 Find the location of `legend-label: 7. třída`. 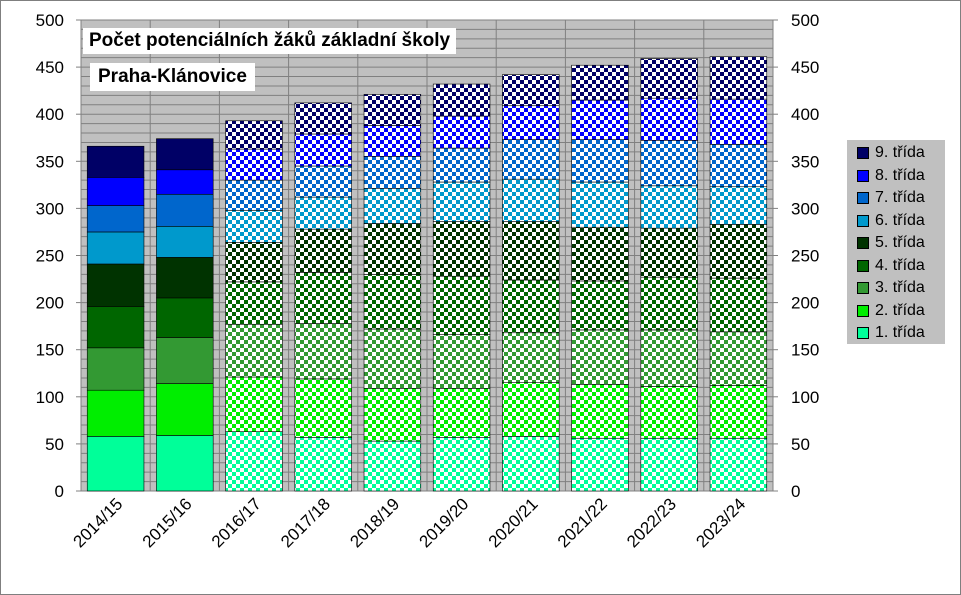

legend-label: 7. třída is located at coordinates (900, 198).